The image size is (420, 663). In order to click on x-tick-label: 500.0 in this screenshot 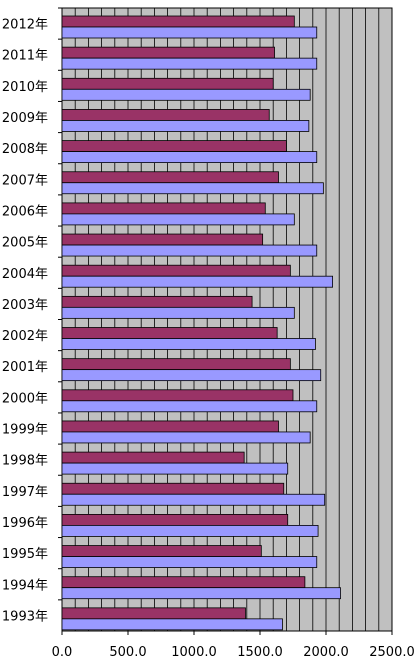, I will do `click(127, 652)`.